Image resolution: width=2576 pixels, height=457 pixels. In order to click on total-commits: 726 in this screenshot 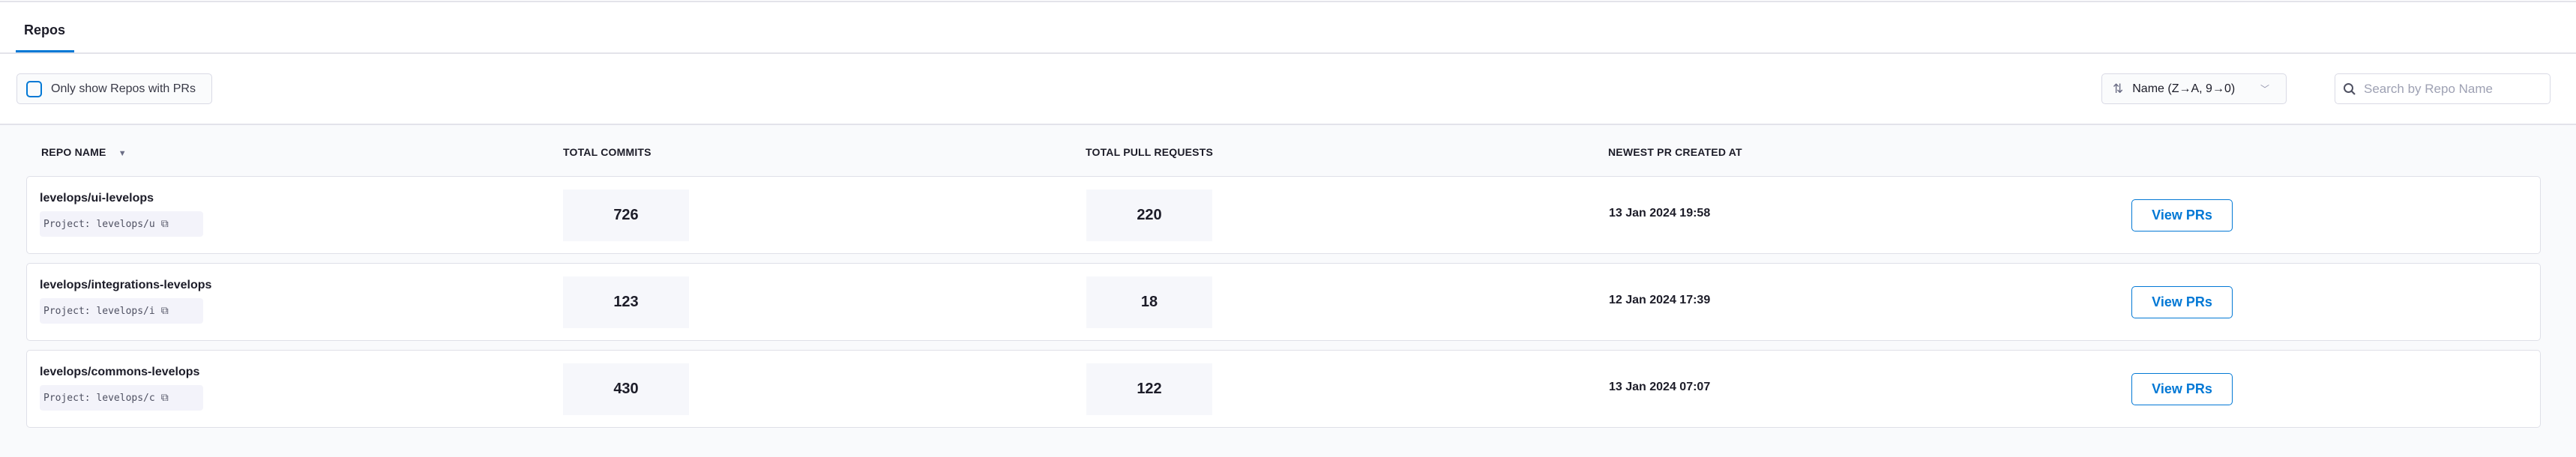, I will do `click(626, 216)`.